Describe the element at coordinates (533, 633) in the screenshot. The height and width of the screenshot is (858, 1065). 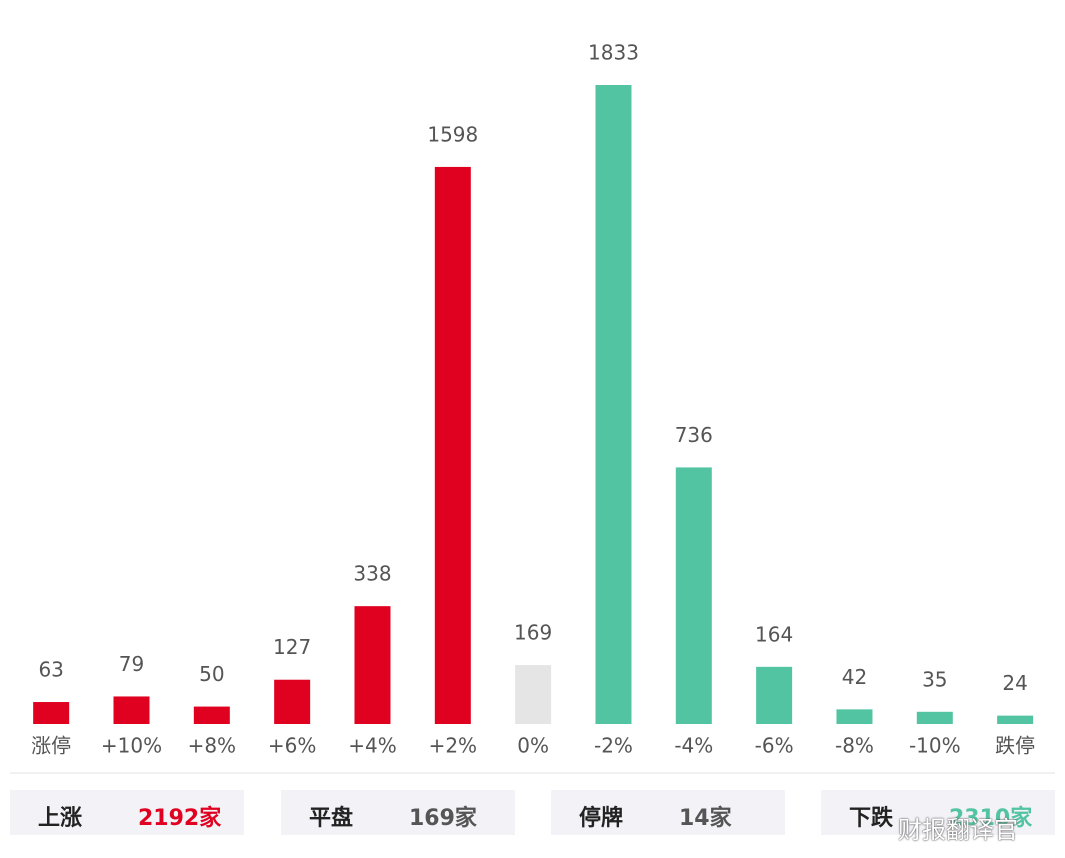
I see `value-label: 169` at that location.